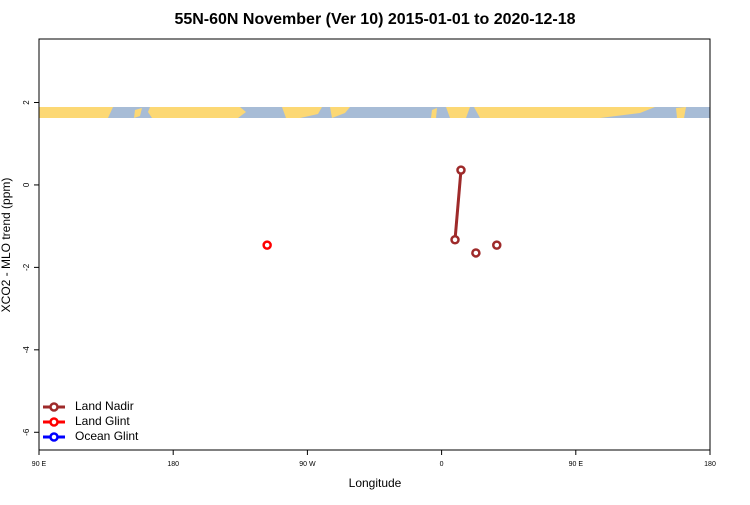 This screenshot has width=750, height=505. I want to click on x-tick-label: 90 W, so click(307, 464).